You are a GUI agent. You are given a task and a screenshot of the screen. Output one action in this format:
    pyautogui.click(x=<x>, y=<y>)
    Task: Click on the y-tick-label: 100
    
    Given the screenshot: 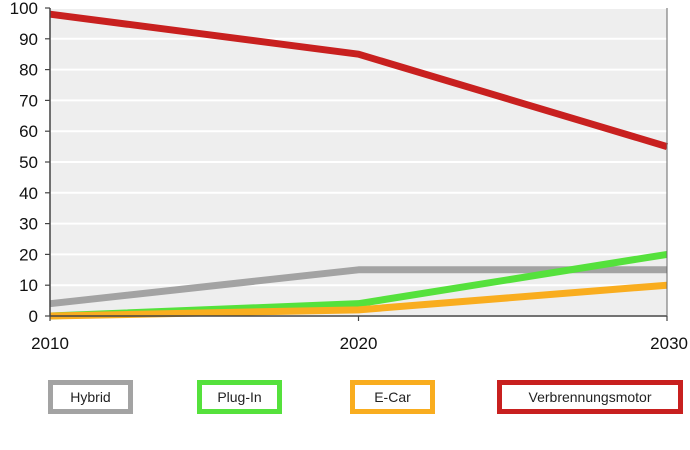 What is the action you would take?
    pyautogui.click(x=24, y=9)
    